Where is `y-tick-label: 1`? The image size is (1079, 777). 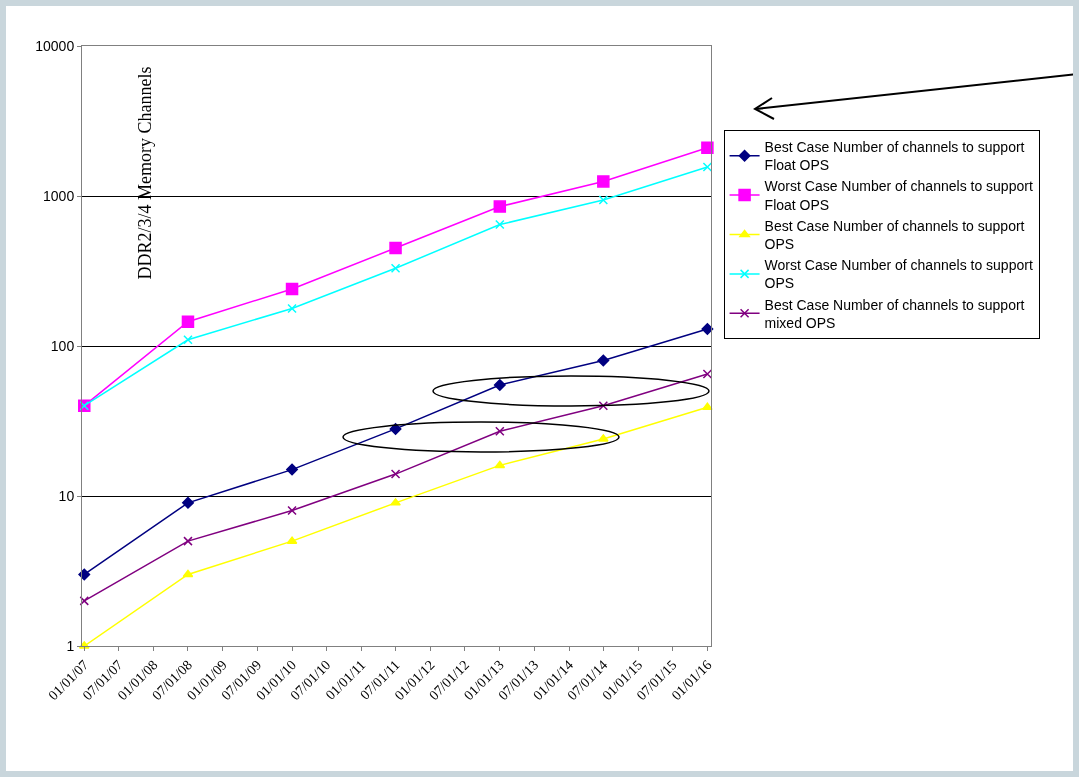 y-tick-label: 1 is located at coordinates (70, 645).